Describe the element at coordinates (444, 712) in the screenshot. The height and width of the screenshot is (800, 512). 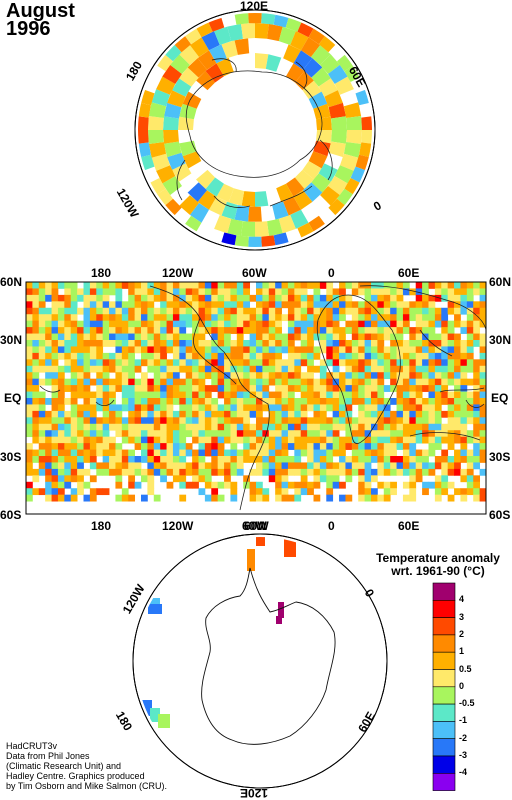
I see `legend-swatch` at that location.